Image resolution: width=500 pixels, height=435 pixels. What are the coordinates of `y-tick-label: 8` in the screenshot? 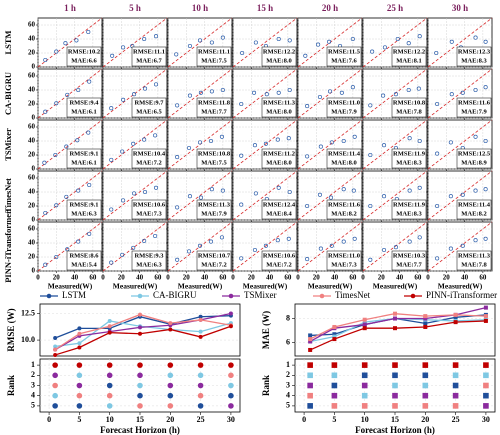 It's located at (288, 317).